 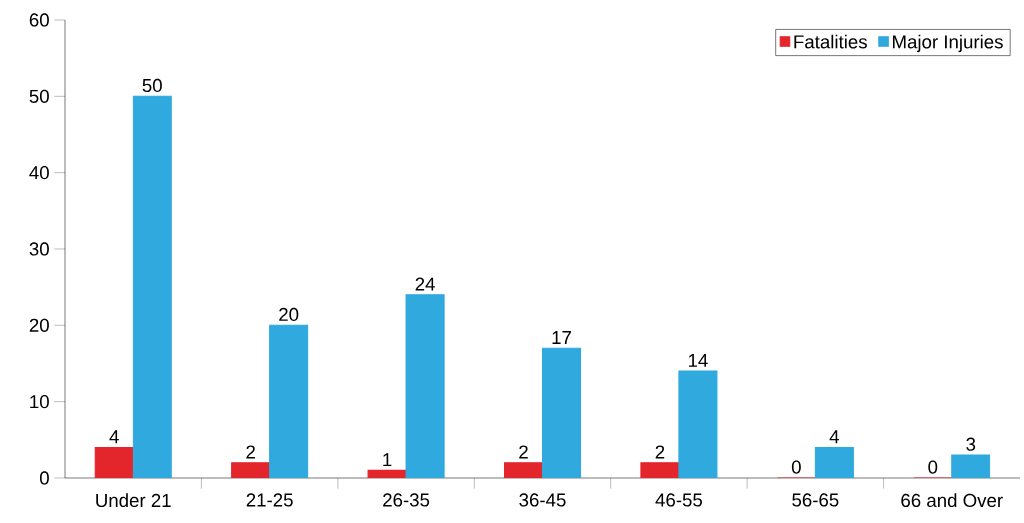 I want to click on x-tick-label: 56-65, so click(x=815, y=500).